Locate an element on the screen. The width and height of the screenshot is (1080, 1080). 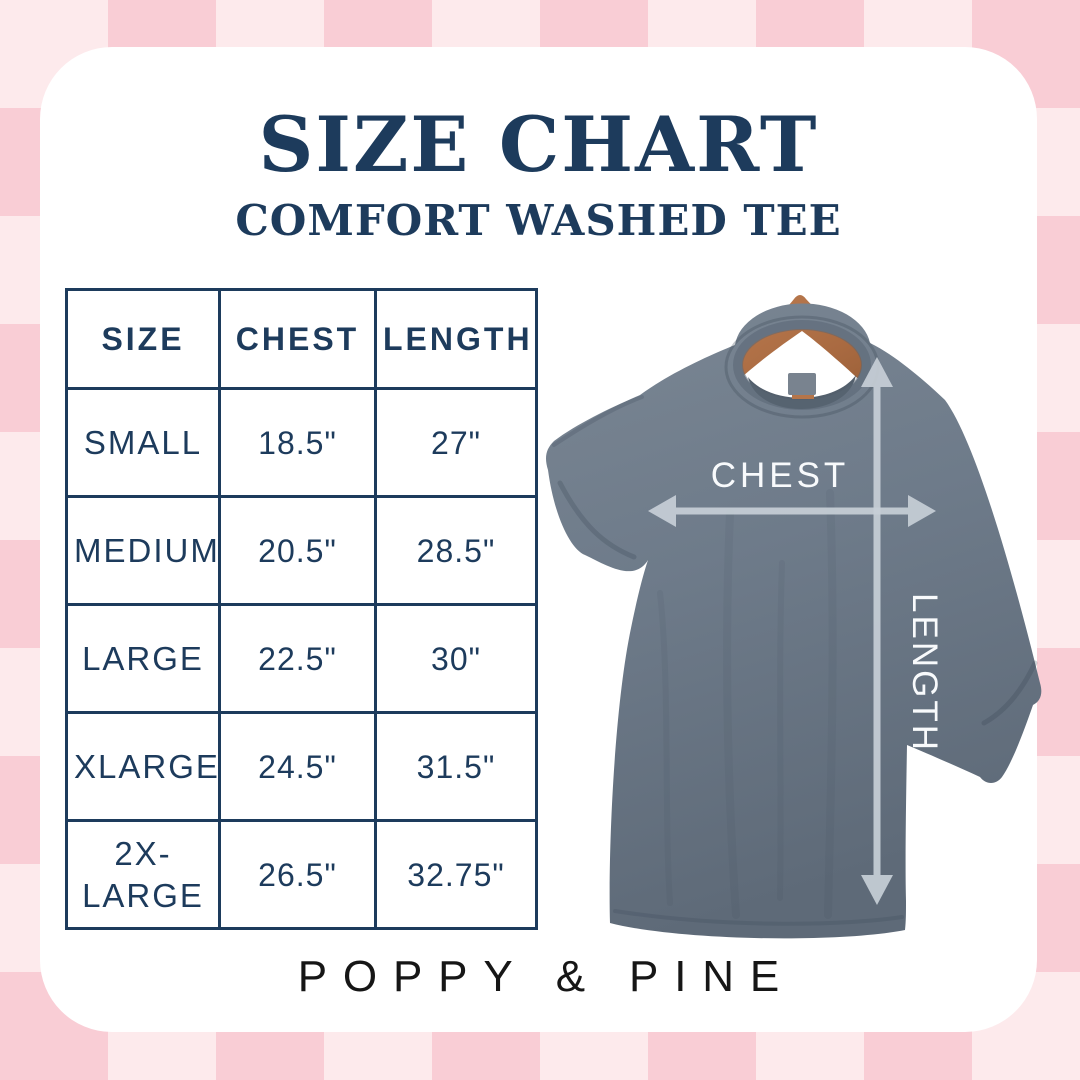
chest-label: CHEST is located at coordinates (780, 475).